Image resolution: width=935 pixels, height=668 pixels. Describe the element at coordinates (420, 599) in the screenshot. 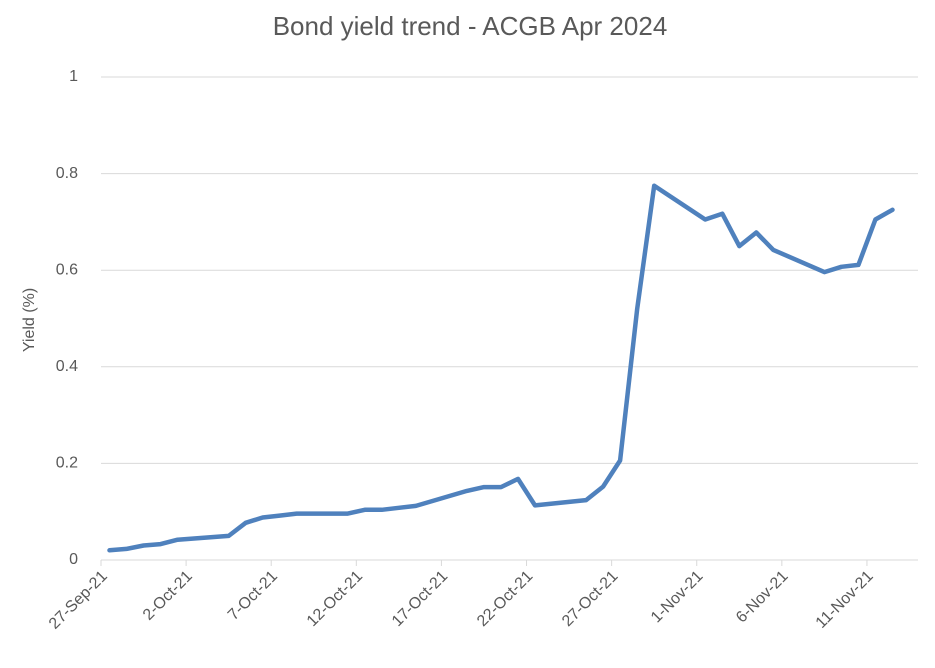

I see `x-tick-label: 17-Oct-21` at that location.